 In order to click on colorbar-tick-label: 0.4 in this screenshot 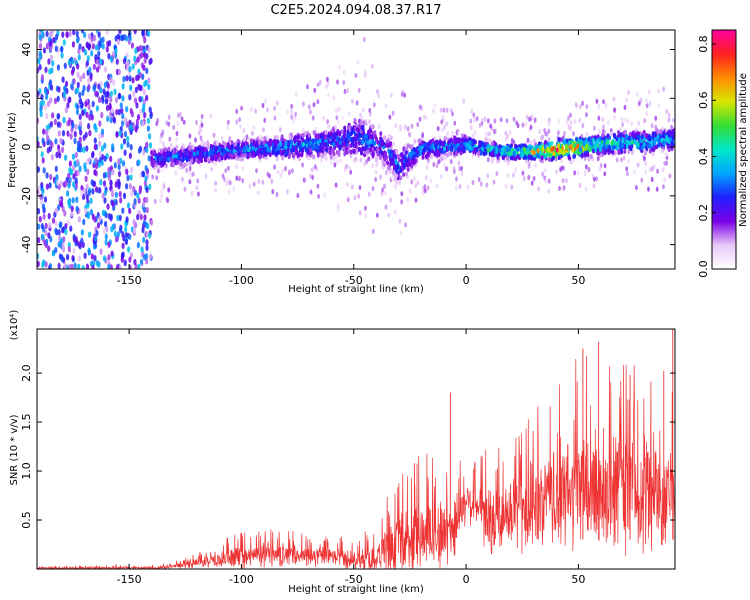, I will do `click(703, 157)`.